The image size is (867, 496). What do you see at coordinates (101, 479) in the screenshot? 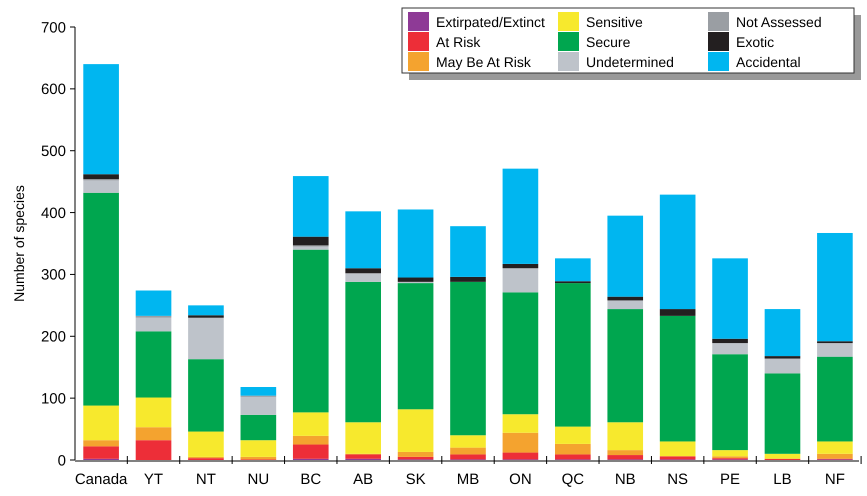
I see `x-tick-label: Canada` at bounding box center [101, 479].